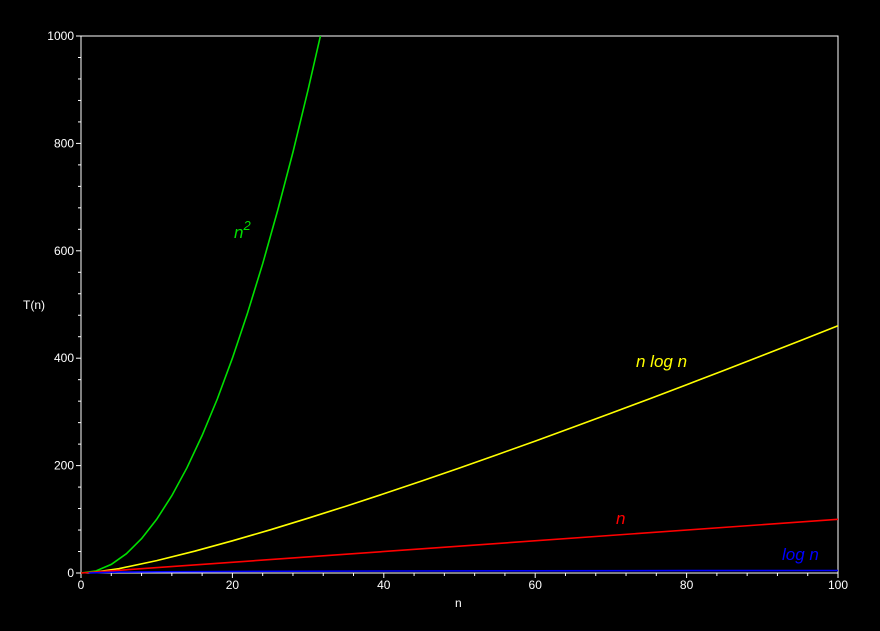  I want to click on y-tick-label: 800, so click(64, 143).